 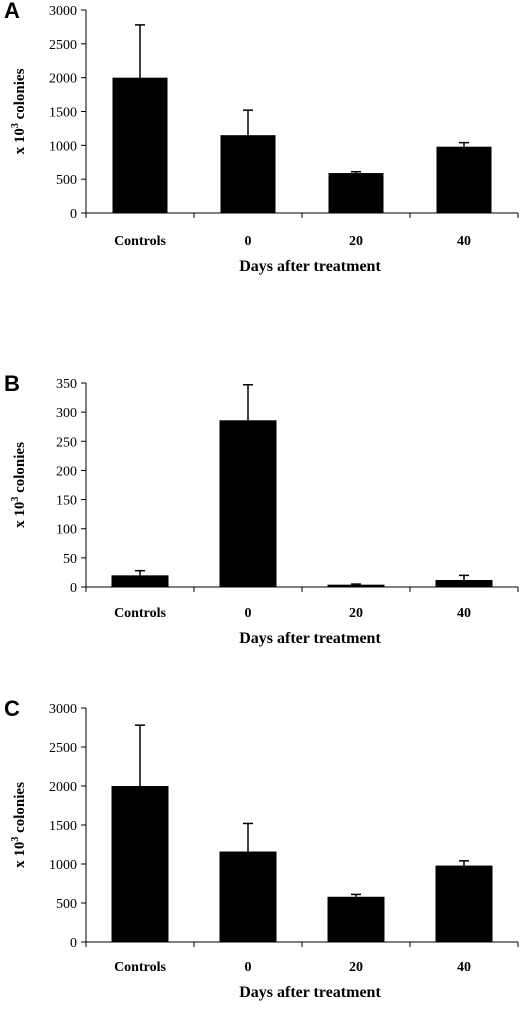 What do you see at coordinates (12, 383) in the screenshot?
I see `panel-label: B` at bounding box center [12, 383].